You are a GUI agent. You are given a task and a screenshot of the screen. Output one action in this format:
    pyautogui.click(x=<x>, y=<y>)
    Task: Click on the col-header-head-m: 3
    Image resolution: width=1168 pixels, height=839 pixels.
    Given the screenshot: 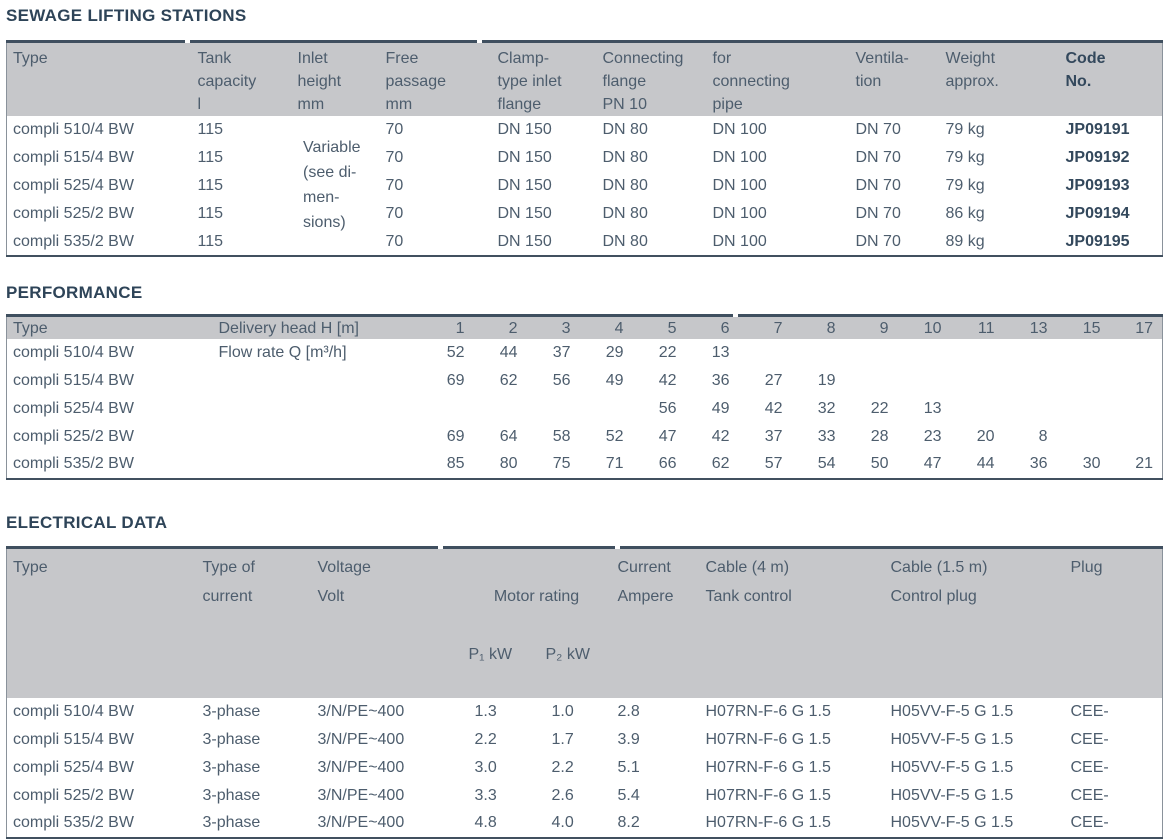 What is the action you would take?
    pyautogui.click(x=553, y=327)
    